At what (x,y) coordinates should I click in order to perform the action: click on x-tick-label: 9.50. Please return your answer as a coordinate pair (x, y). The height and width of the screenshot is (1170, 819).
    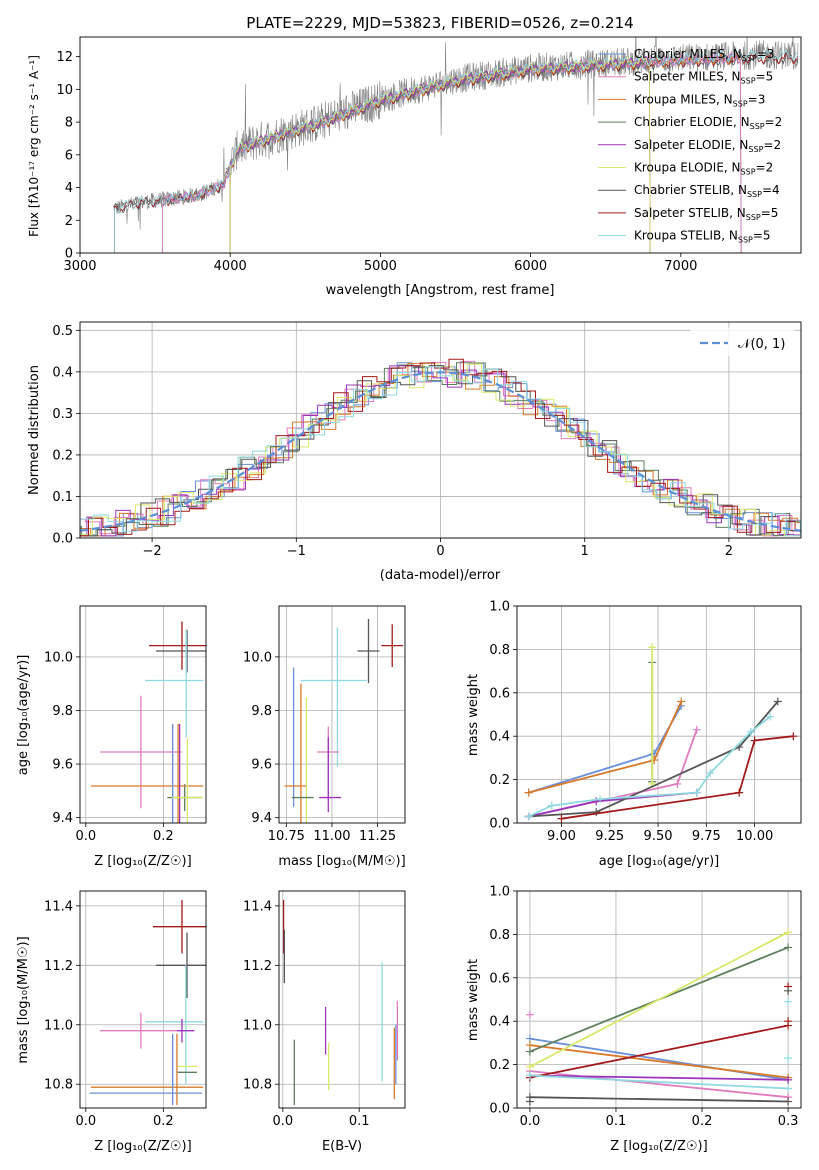
    Looking at the image, I should click on (658, 836).